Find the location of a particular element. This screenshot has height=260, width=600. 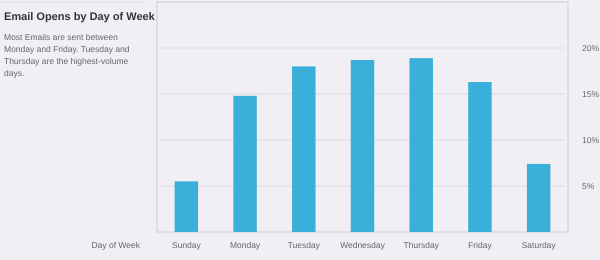

y-tick-label: 15% is located at coordinates (591, 93).